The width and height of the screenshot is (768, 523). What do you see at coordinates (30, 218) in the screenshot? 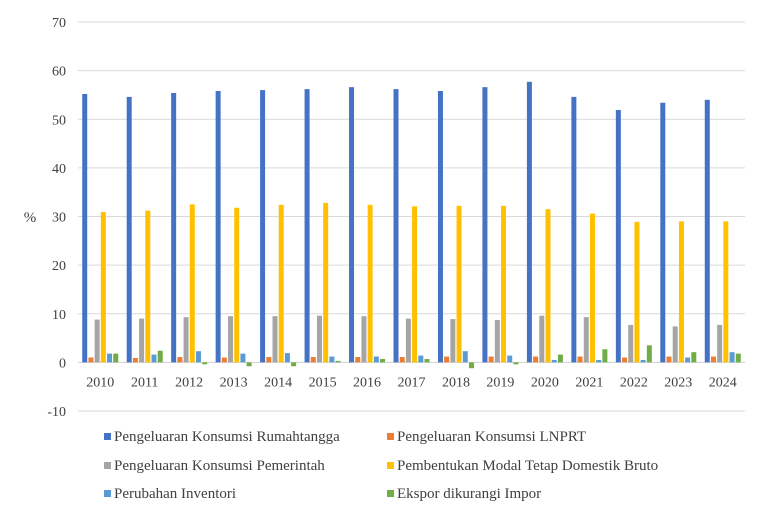
I see `y-axis-label: %` at bounding box center [30, 218].